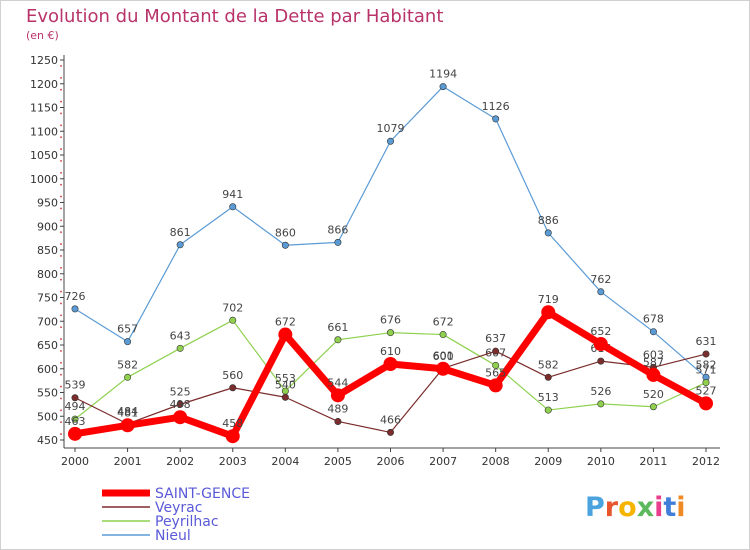 The width and height of the screenshot is (750, 550). I want to click on x-tick-label: 2011, so click(653, 461).